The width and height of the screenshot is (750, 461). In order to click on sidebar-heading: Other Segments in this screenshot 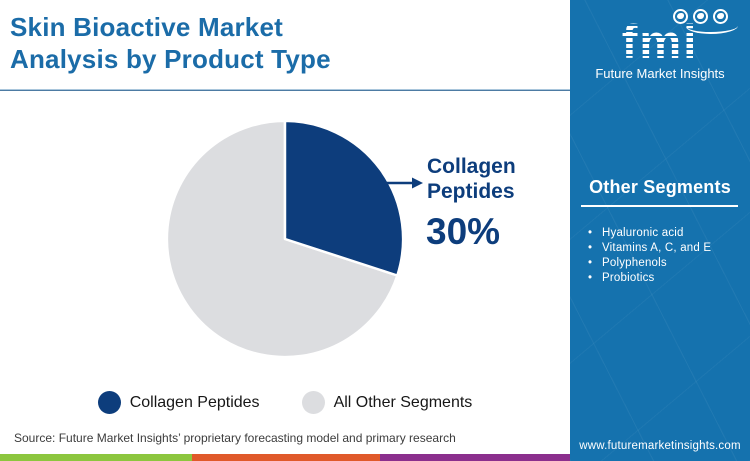, I will do `click(660, 187)`.